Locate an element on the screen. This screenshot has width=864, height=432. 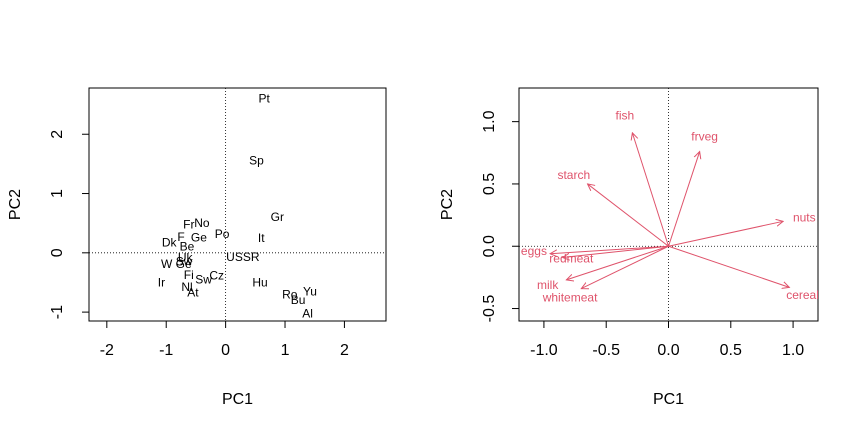
score-point-label: Pt is located at coordinates (265, 99).